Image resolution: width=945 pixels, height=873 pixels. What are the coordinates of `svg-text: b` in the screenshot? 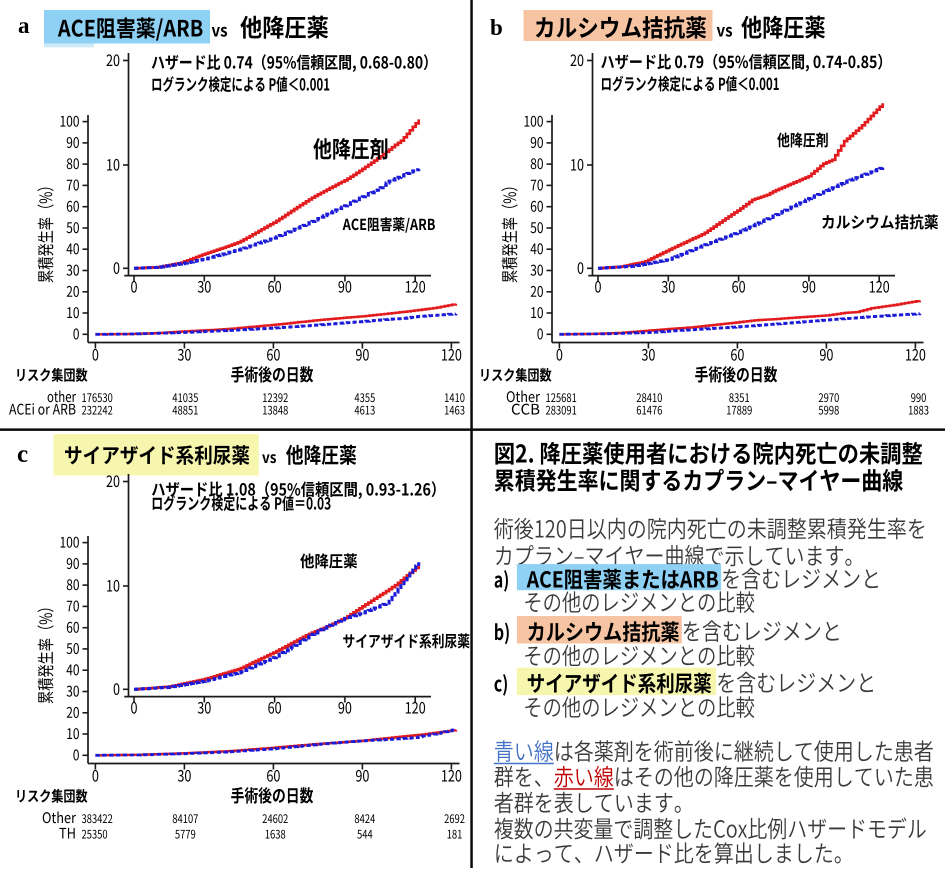 It's located at (496, 27).